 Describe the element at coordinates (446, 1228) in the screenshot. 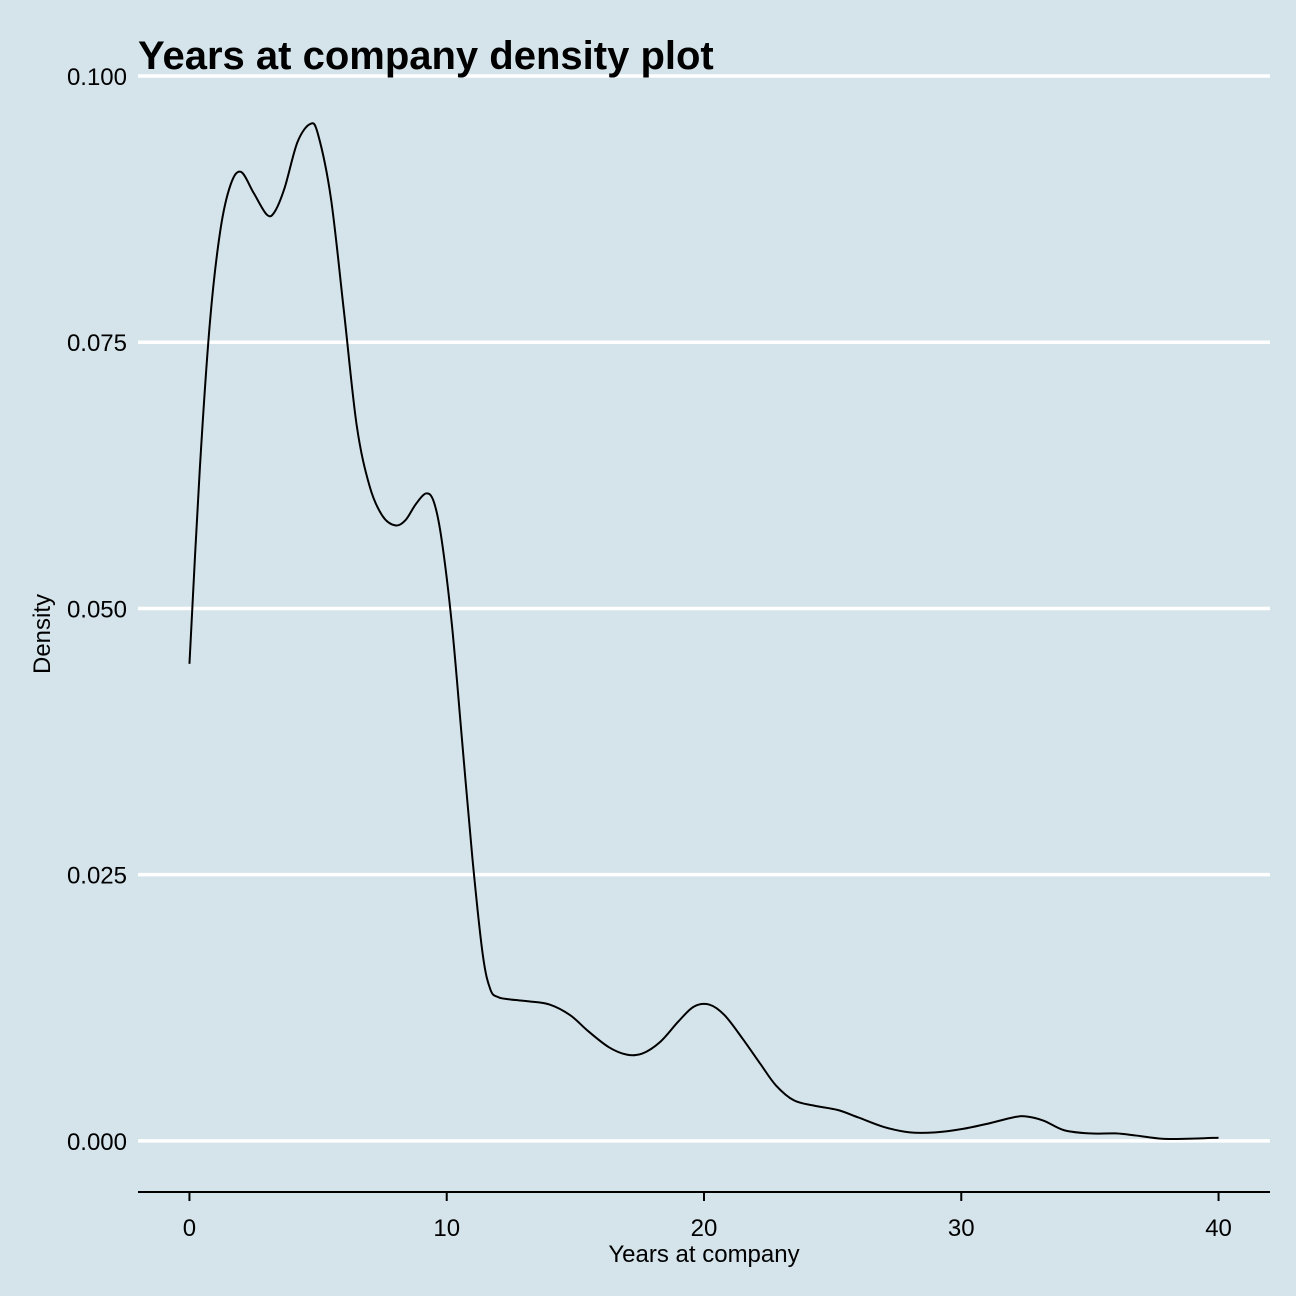

I see `x-tick-label: 10` at that location.